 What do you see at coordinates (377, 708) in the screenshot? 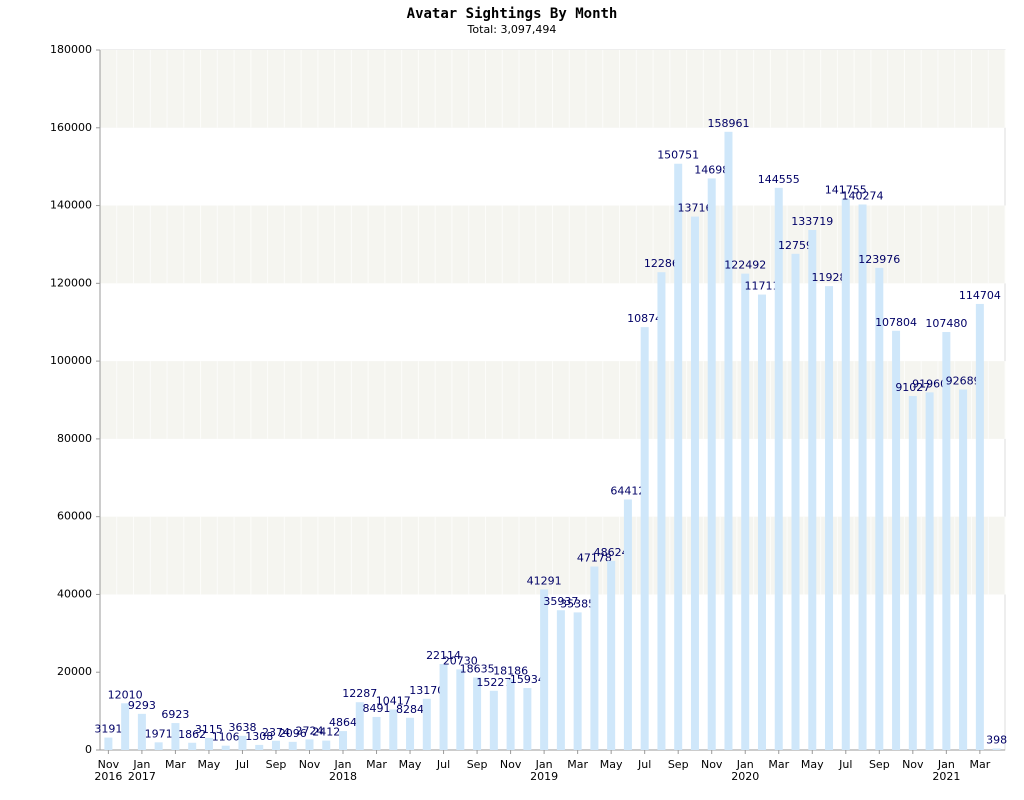
I see `data-label: 8491` at bounding box center [377, 708].